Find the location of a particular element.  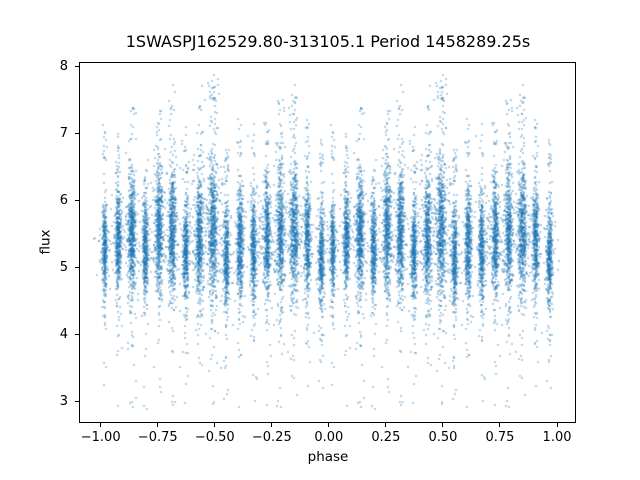

y-axis-label: flux is located at coordinates (45, 242).